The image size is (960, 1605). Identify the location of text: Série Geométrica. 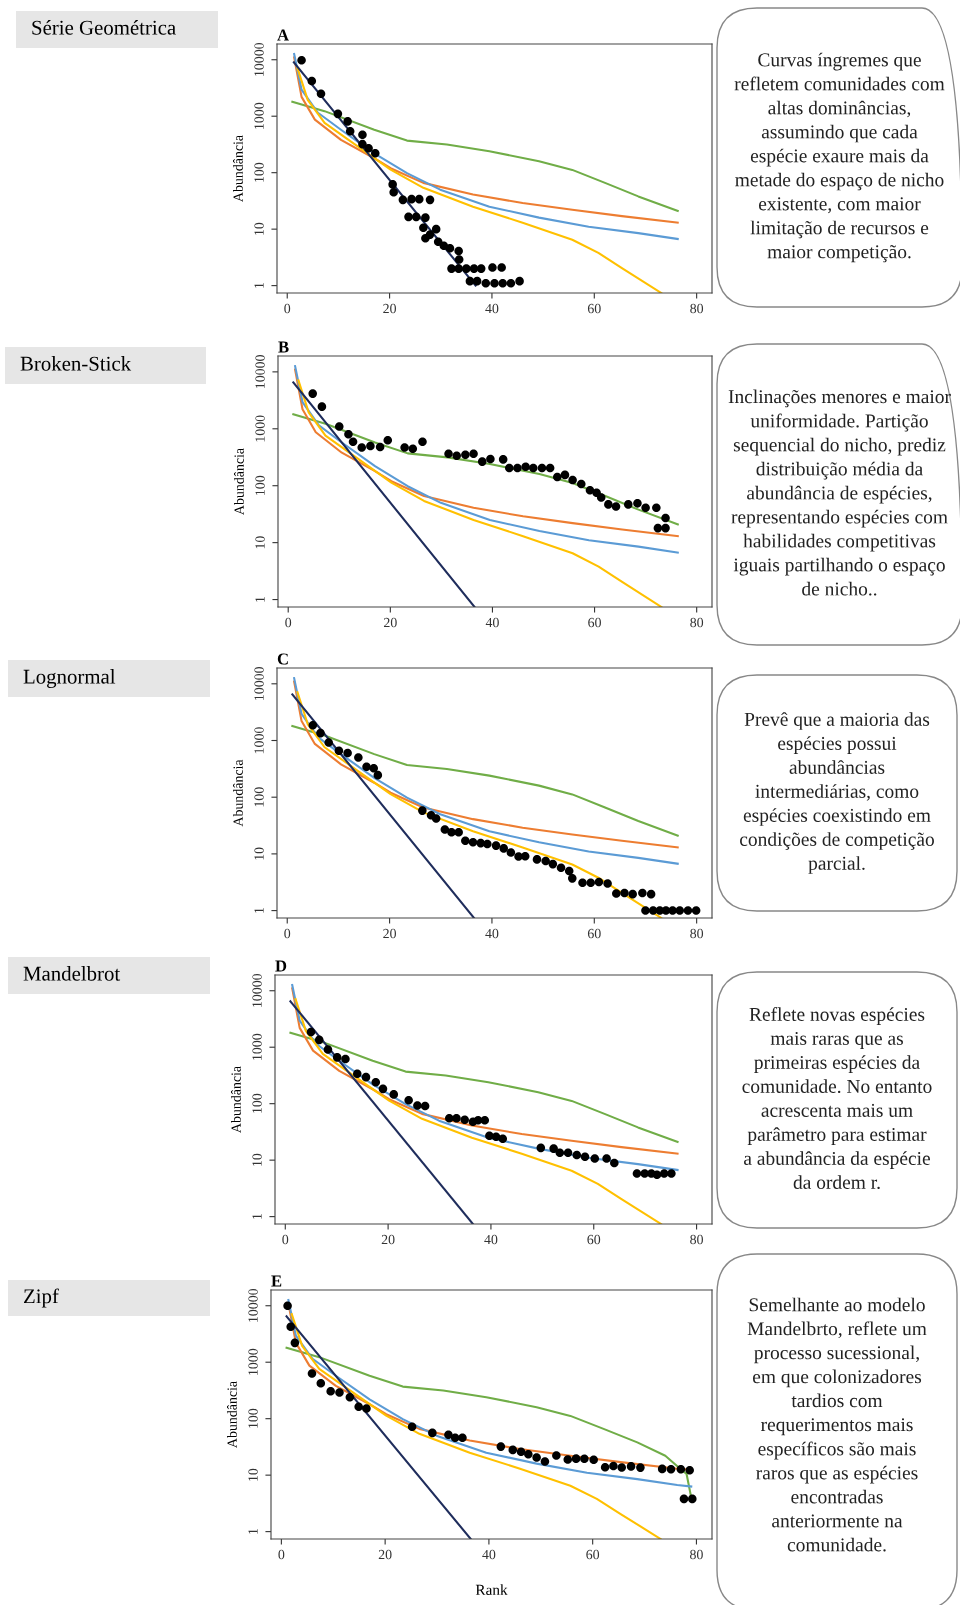
(104, 27).